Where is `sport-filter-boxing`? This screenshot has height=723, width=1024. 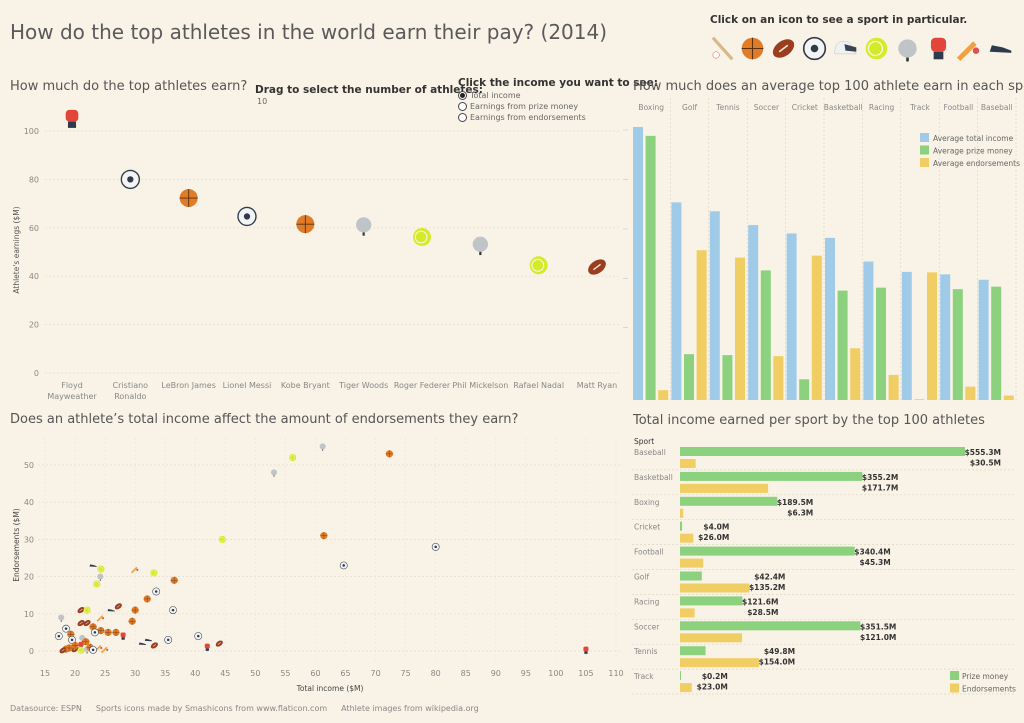 sport-filter-boxing is located at coordinates (938, 48).